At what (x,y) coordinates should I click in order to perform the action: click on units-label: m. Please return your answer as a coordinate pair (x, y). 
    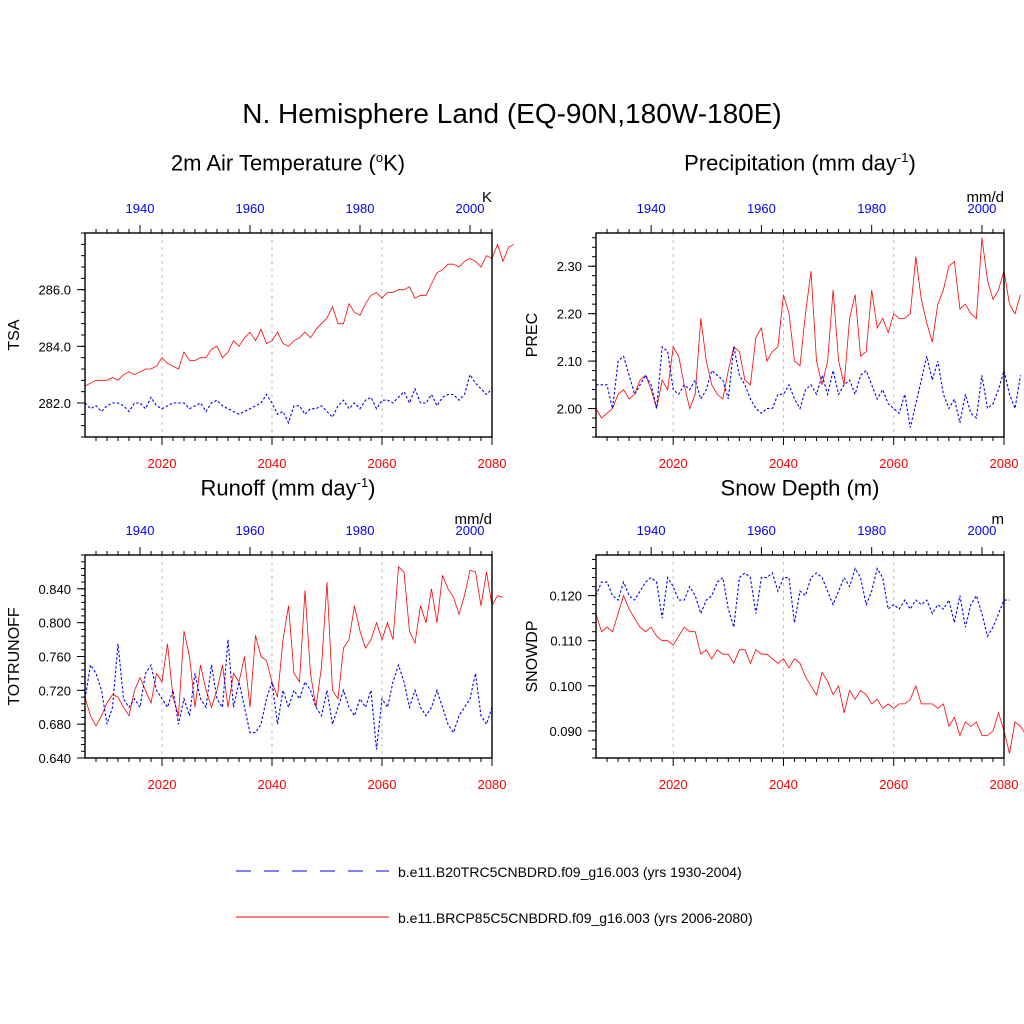
    Looking at the image, I should click on (998, 519).